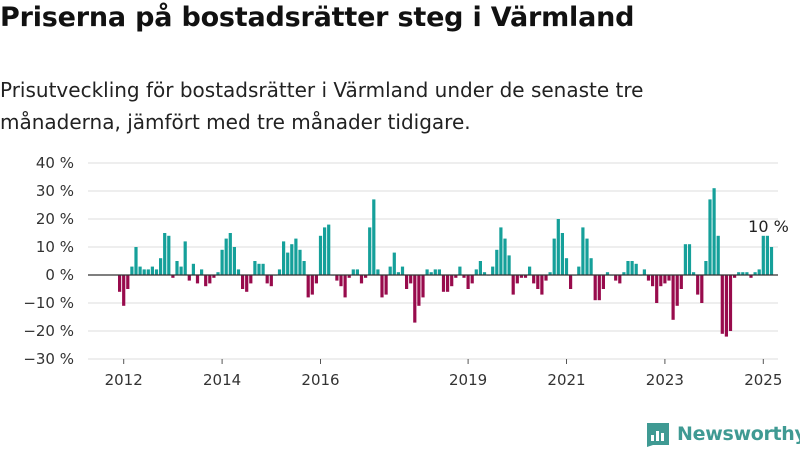 Image resolution: width=800 pixels, height=450 pixels. I want to click on y-tick-label: 40 %, so click(55, 163).